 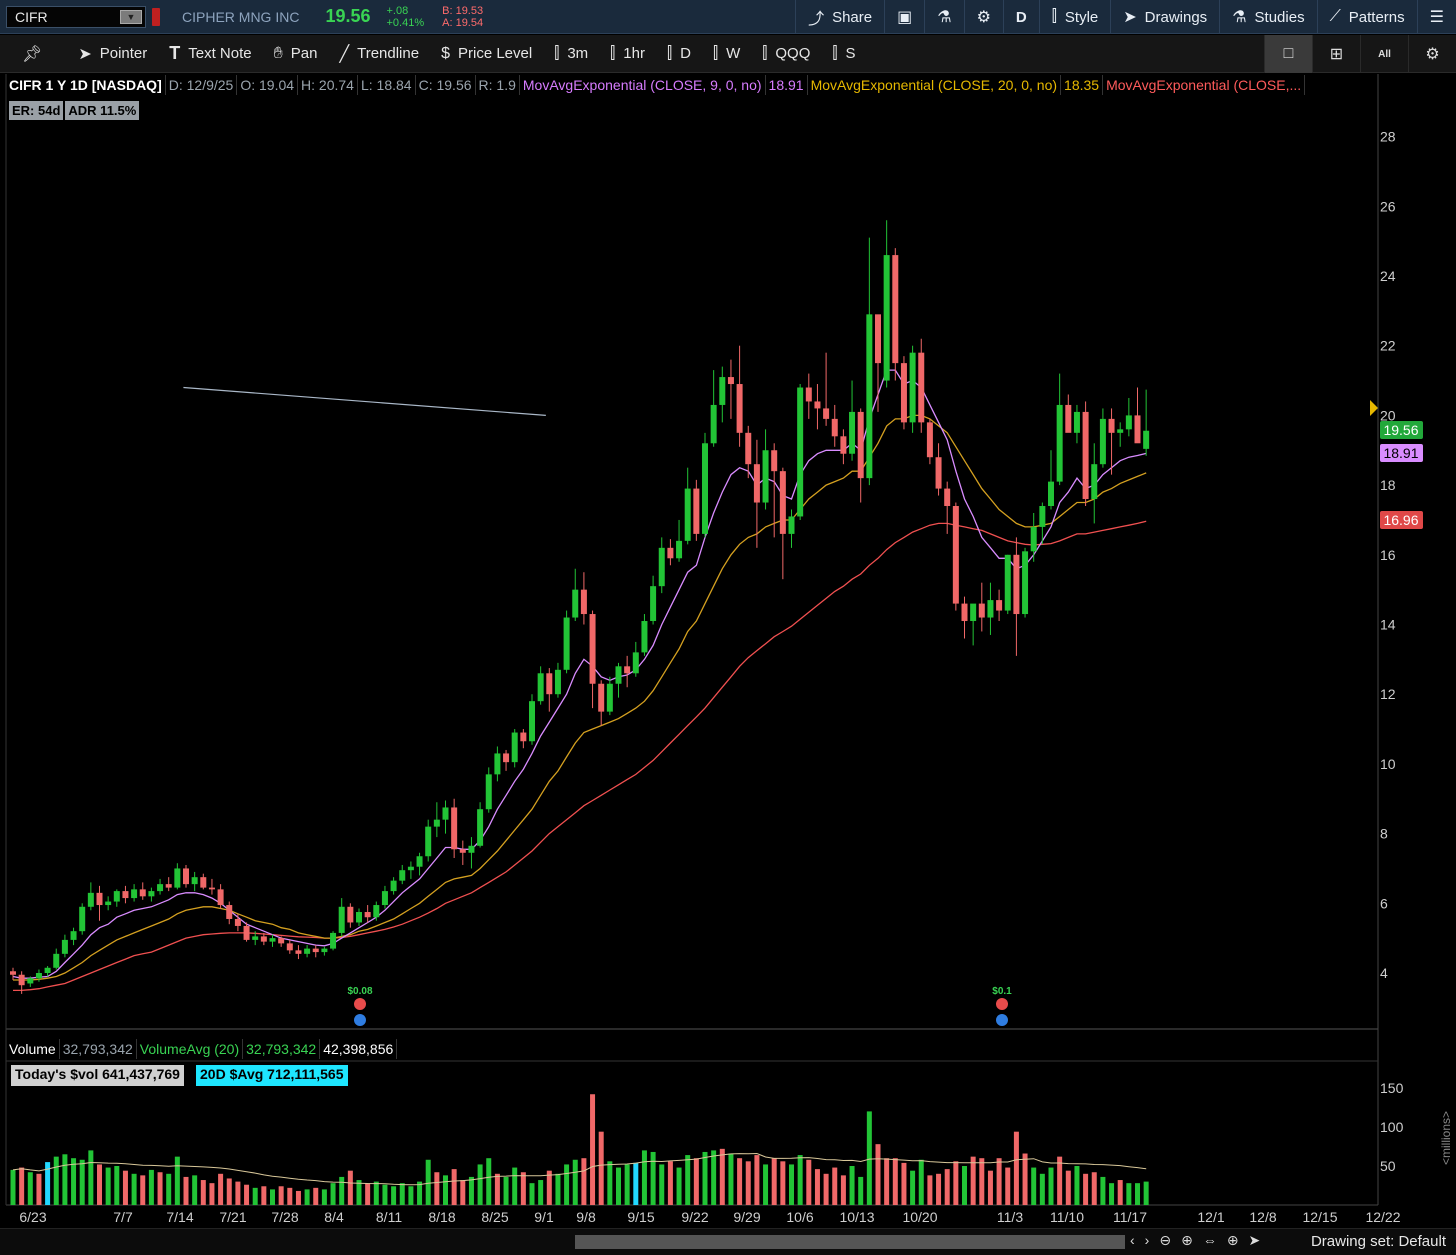 I want to click on s-button: ⫿ S, so click(x=843, y=54).